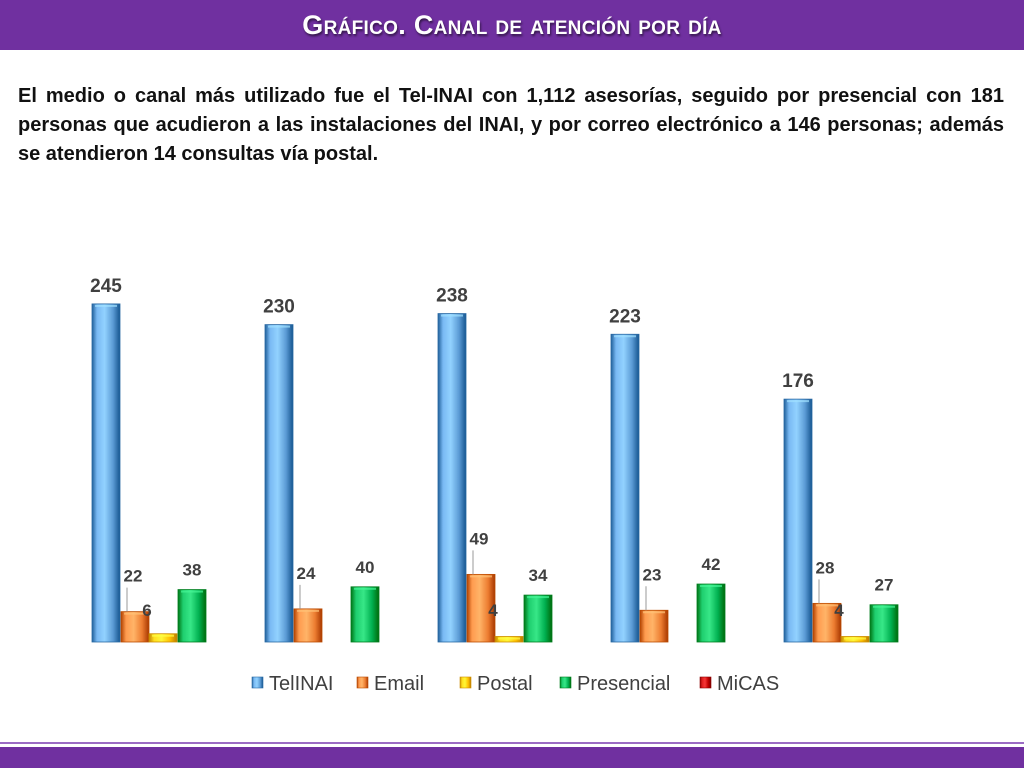 The width and height of the screenshot is (1024, 768). Describe the element at coordinates (365, 567) in the screenshot. I see `data-label-presencial-2: 40` at that location.